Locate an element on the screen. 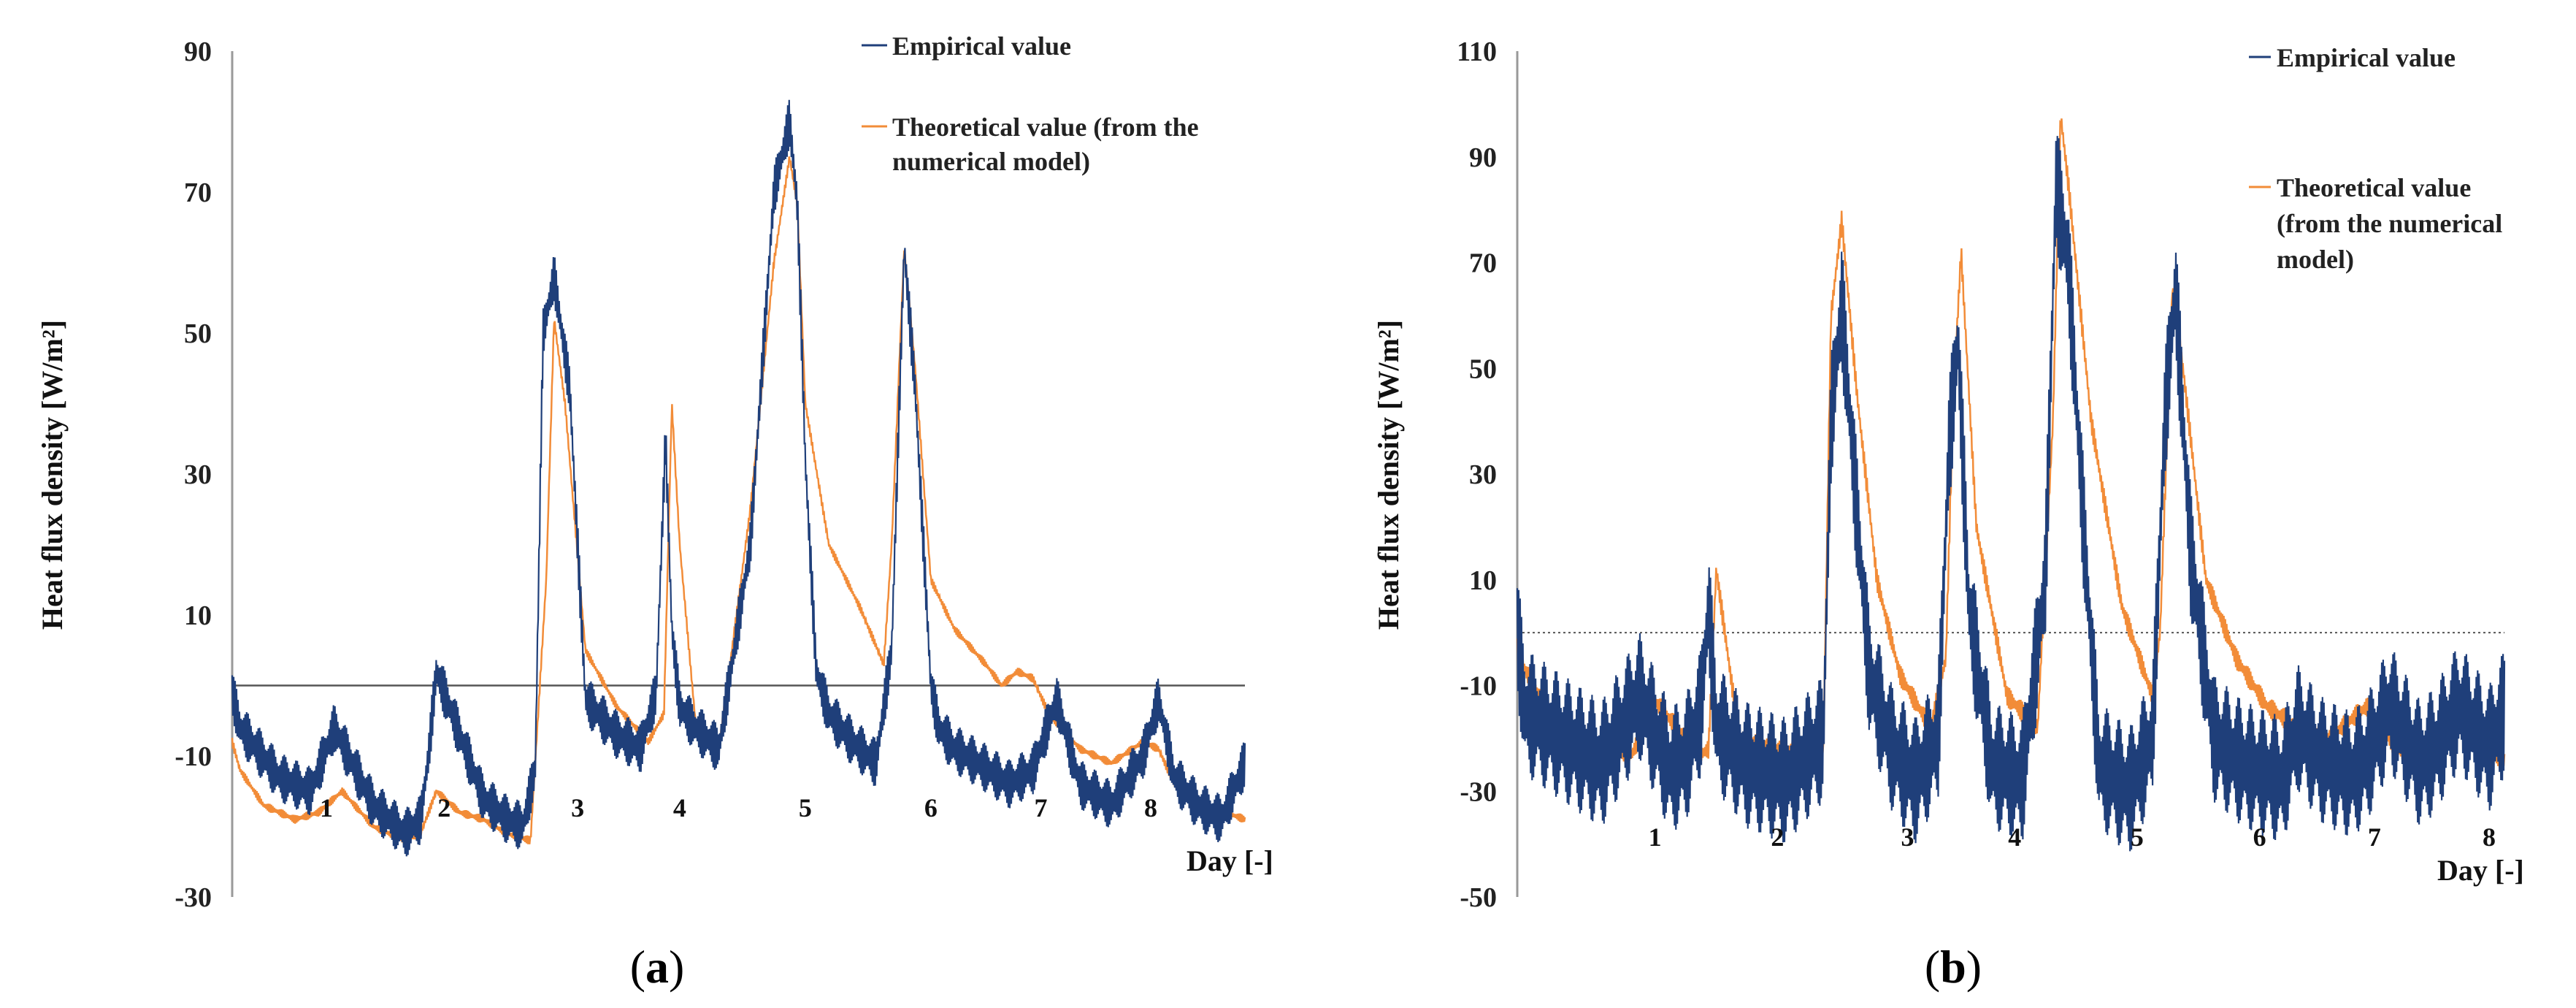  y-tick-label: 110 is located at coordinates (1477, 52).